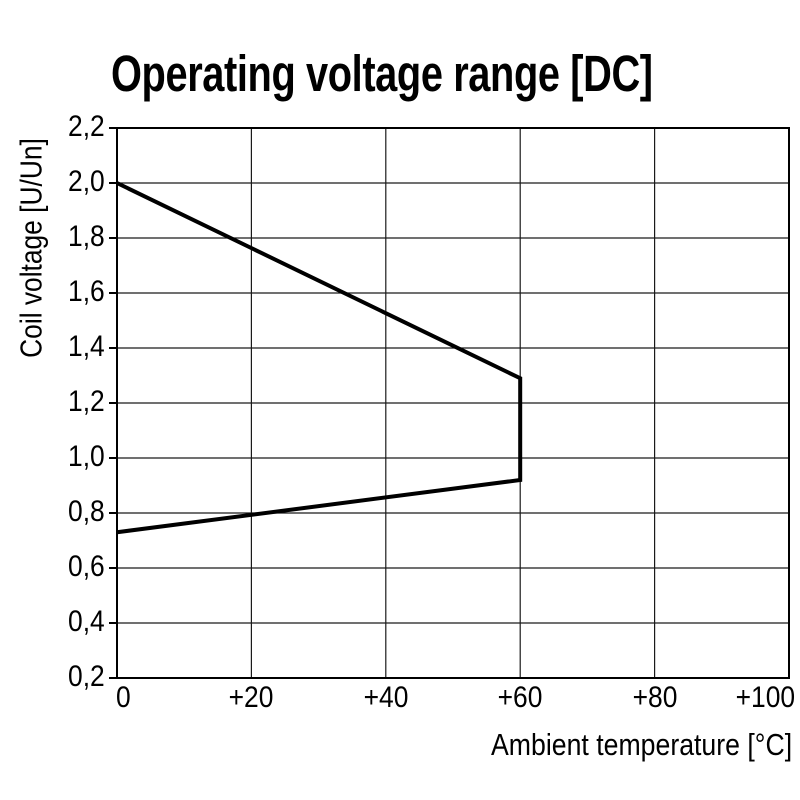 The height and width of the screenshot is (800, 800). Describe the element at coordinates (86, 236) in the screenshot. I see `y-tick-label: 1,8` at that location.